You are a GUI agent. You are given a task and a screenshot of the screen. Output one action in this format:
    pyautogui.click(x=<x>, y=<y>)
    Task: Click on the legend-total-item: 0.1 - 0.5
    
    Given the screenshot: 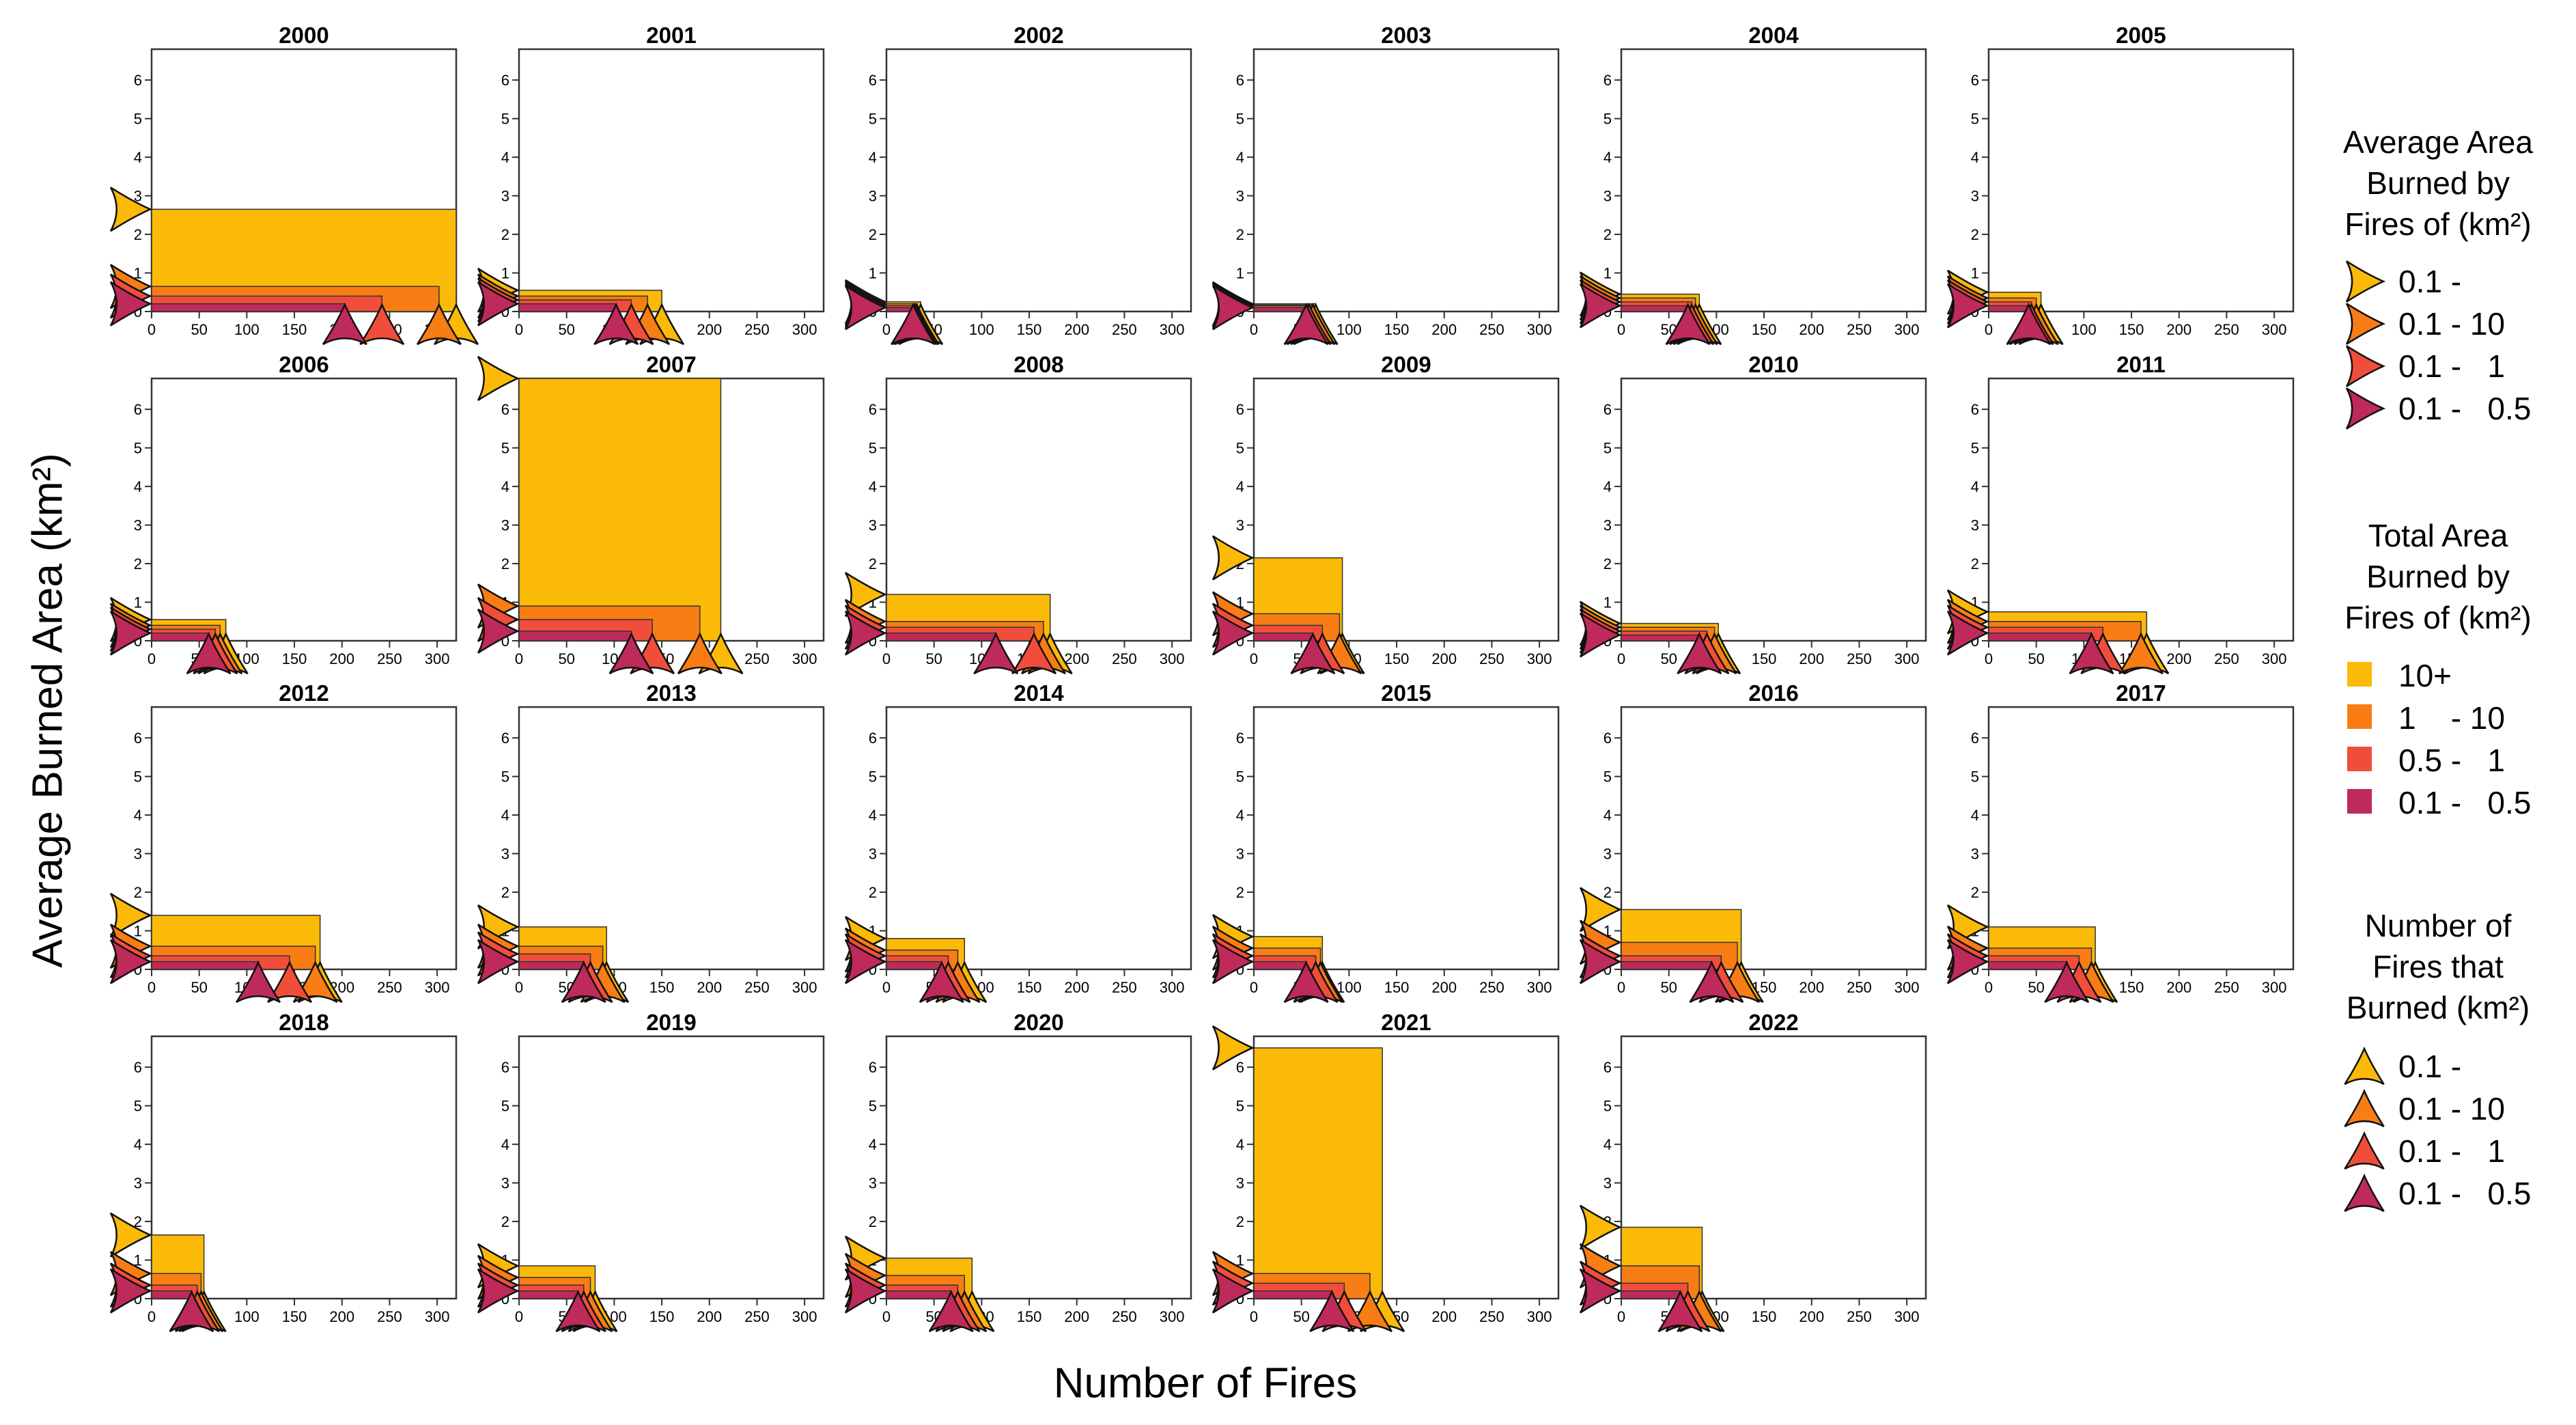 What is the action you would take?
    pyautogui.click(x=2465, y=802)
    